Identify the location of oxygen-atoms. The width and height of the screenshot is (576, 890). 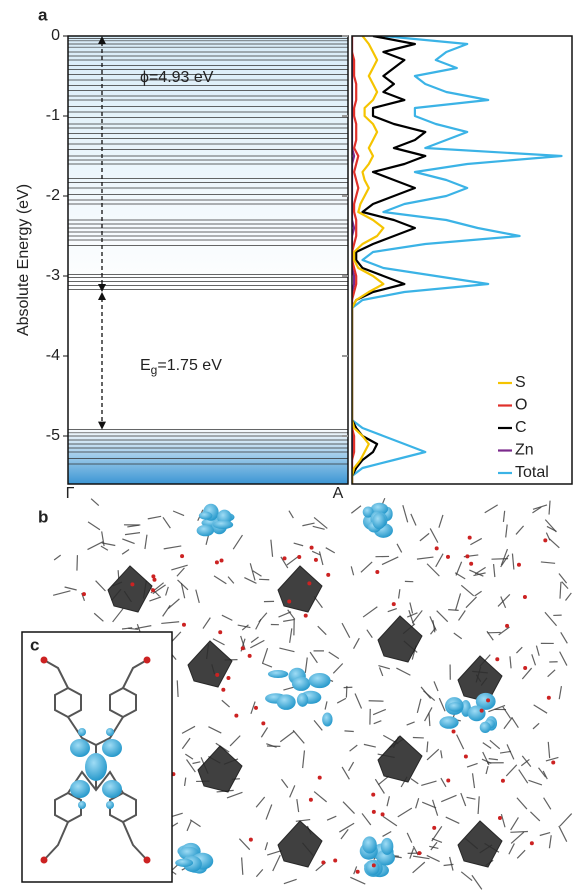
(95, 760).